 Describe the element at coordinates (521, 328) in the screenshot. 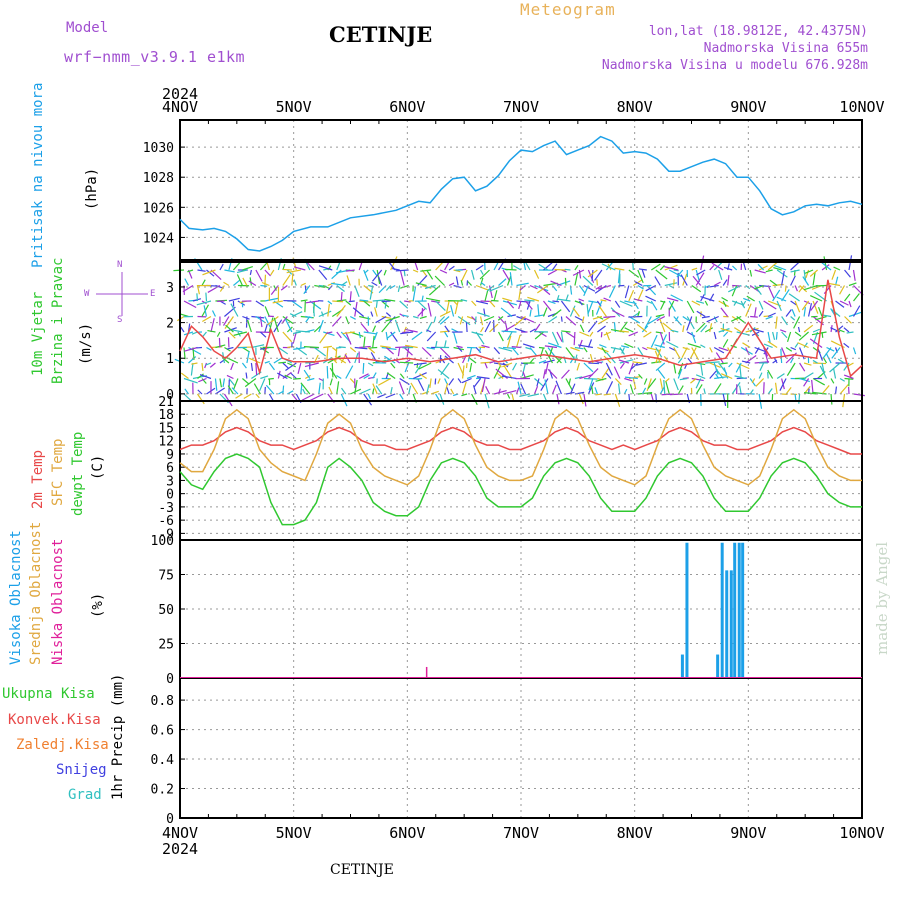

I see `wind-speed-line` at that location.